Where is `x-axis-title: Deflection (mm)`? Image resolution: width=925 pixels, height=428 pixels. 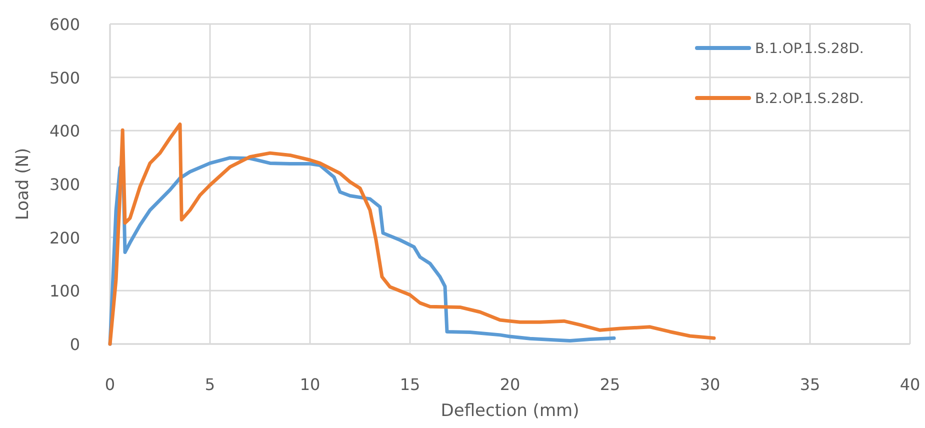 x-axis-title: Deflection (mm) is located at coordinates (510, 411).